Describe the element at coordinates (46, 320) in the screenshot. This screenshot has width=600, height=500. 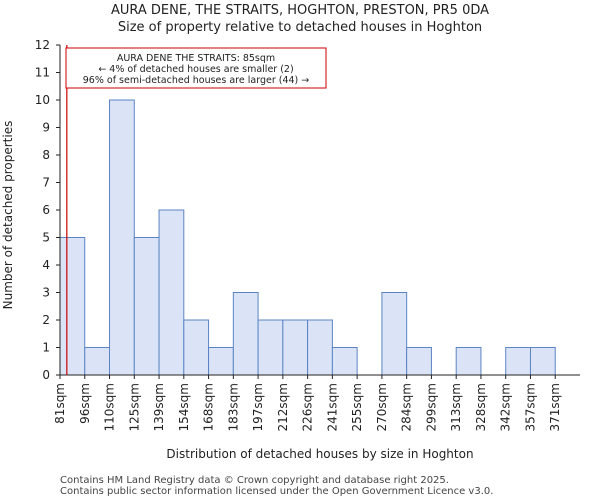
I see `y-tick-label: 2` at that location.